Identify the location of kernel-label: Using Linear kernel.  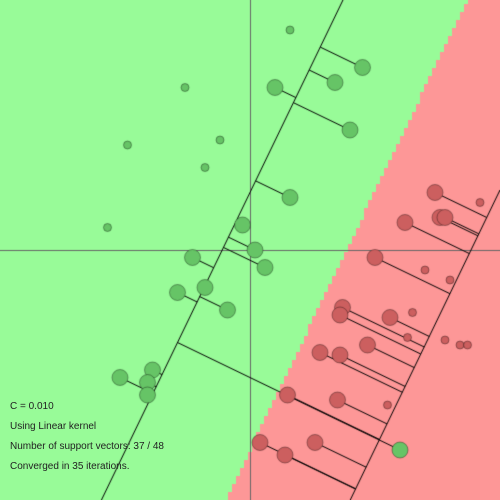
(53, 426).